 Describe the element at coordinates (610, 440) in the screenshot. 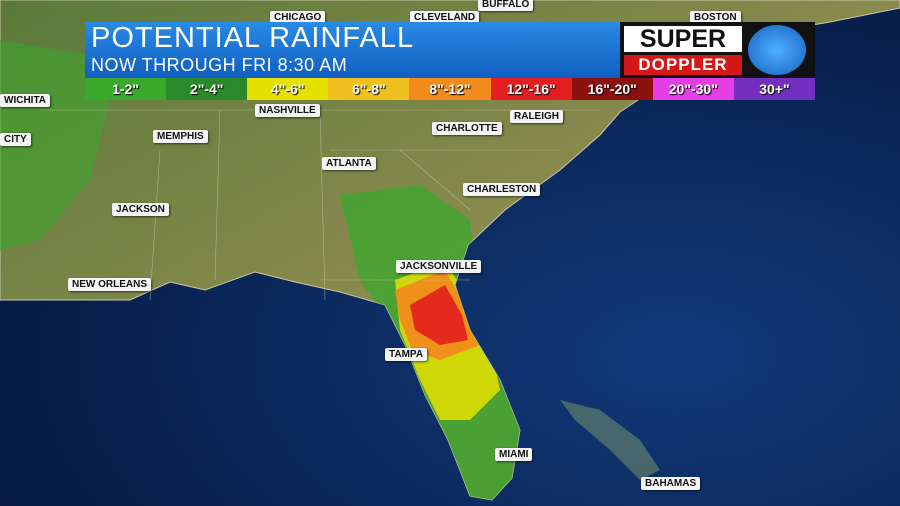

I see `islands` at that location.